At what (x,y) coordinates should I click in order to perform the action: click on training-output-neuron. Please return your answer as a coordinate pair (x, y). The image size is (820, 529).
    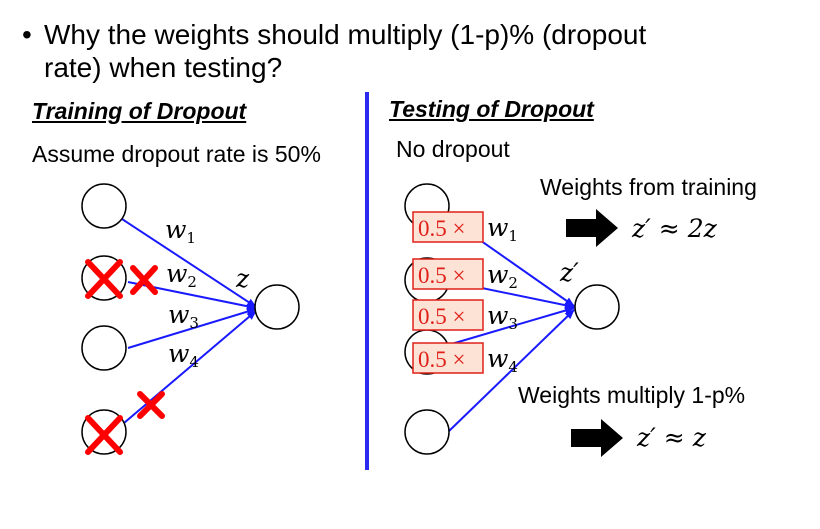
    Looking at the image, I should click on (277, 307).